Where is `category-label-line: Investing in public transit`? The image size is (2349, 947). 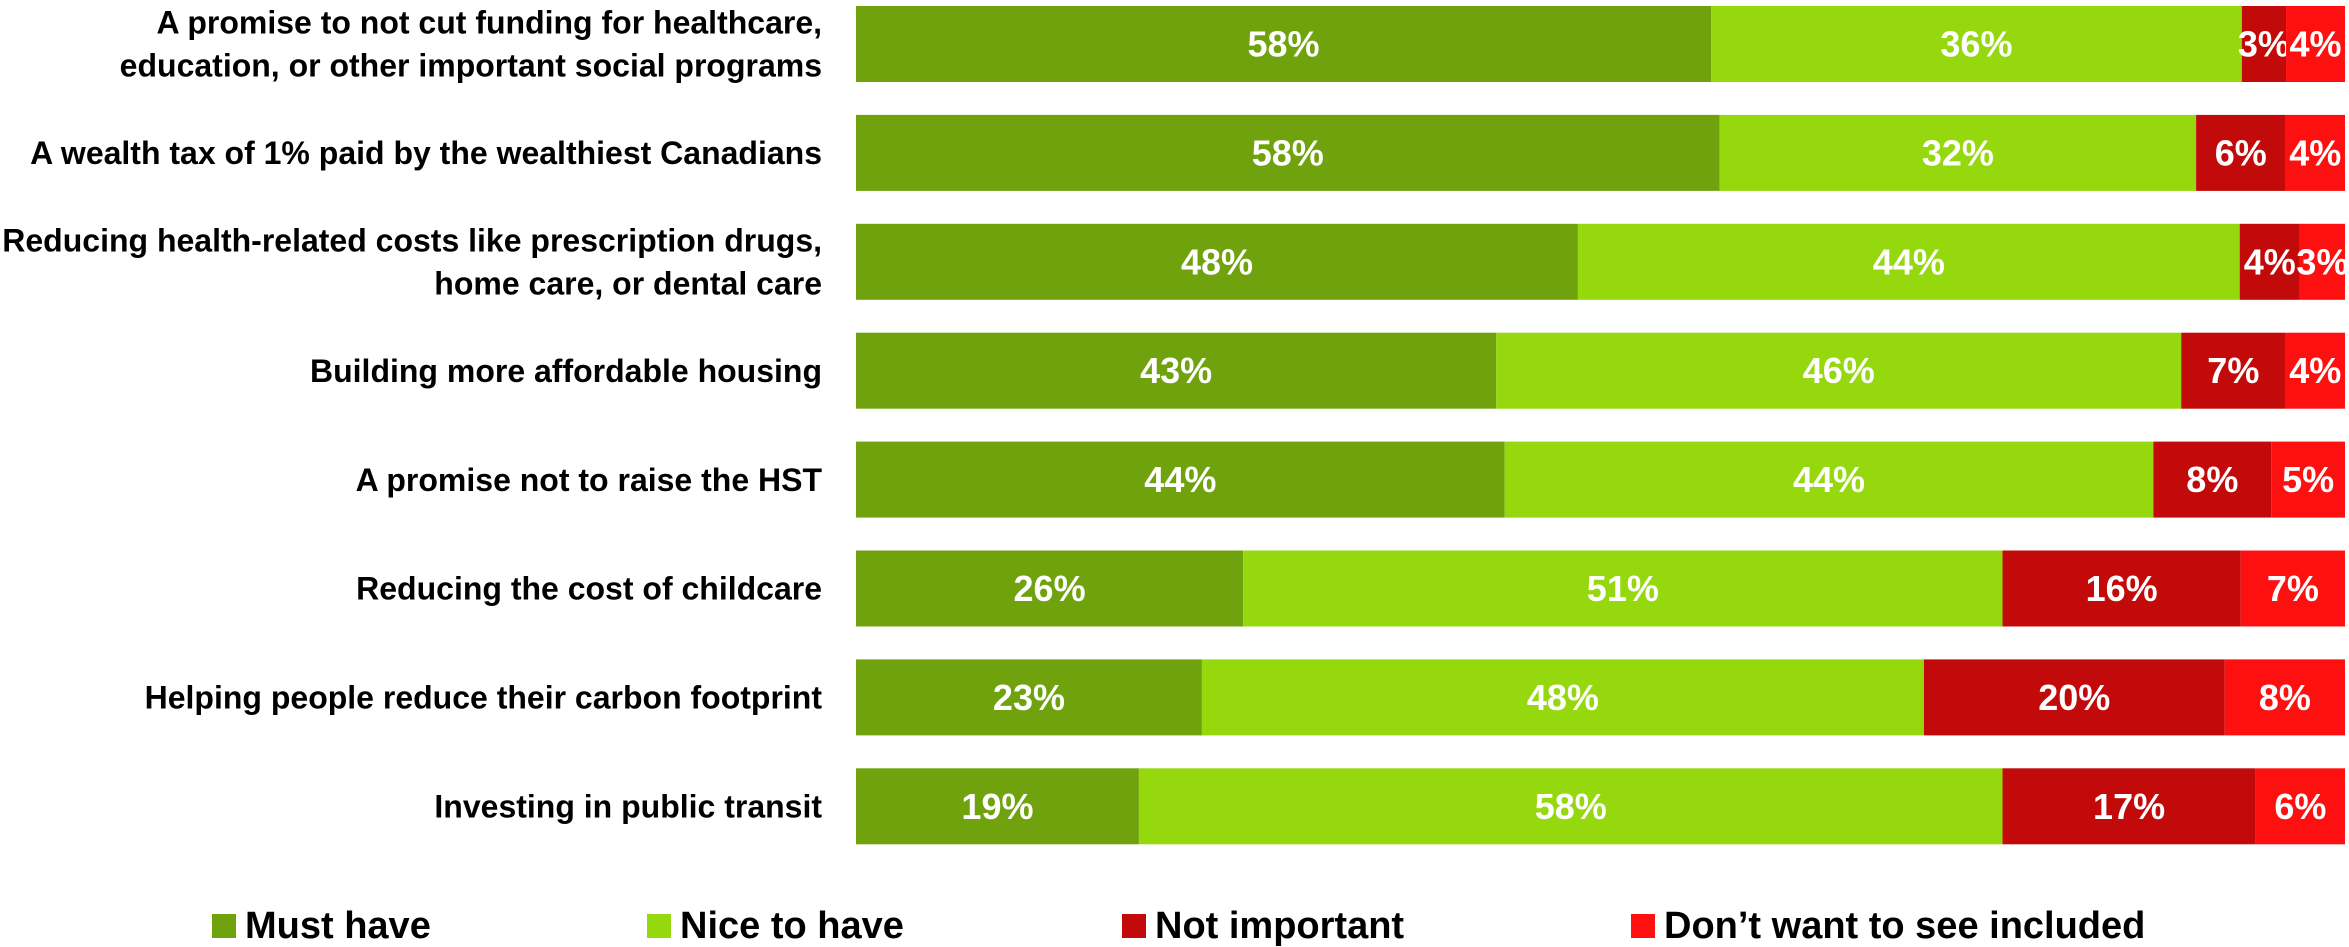
category-label-line: Investing in public transit is located at coordinates (628, 807).